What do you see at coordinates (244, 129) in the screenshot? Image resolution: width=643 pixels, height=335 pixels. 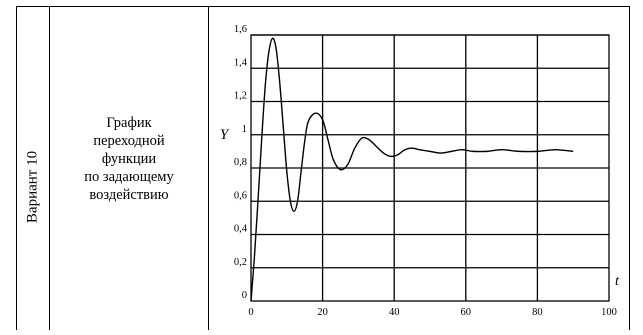 I see `y-tick-label: 1` at bounding box center [244, 129].